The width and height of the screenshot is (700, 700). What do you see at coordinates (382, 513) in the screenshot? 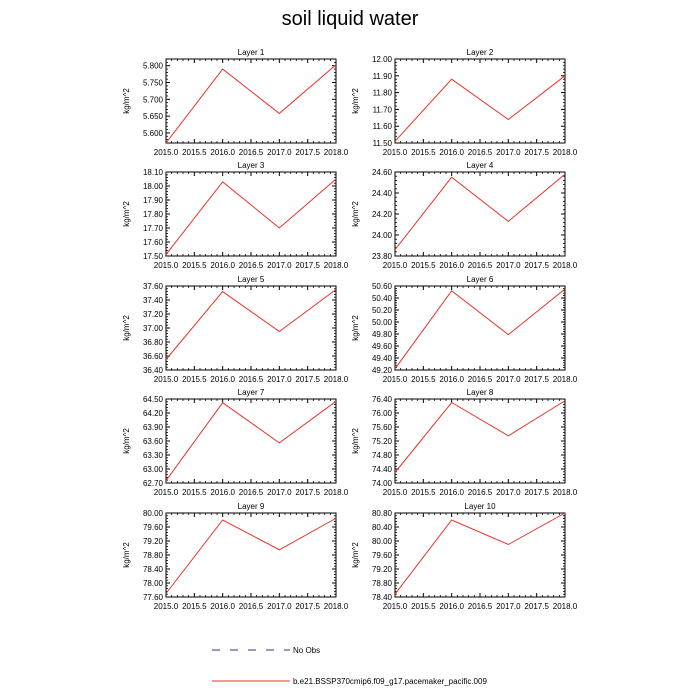
I see `y-tick-label: 80.80` at bounding box center [382, 513].